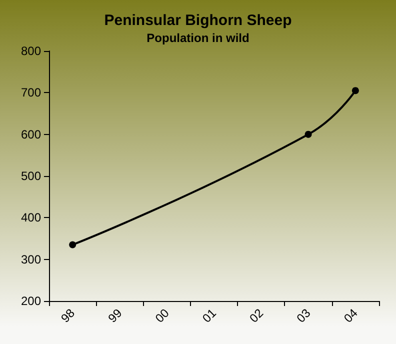 This screenshot has width=396, height=344. What do you see at coordinates (198, 38) in the screenshot?
I see `chart-subtitle: Population in wild` at bounding box center [198, 38].